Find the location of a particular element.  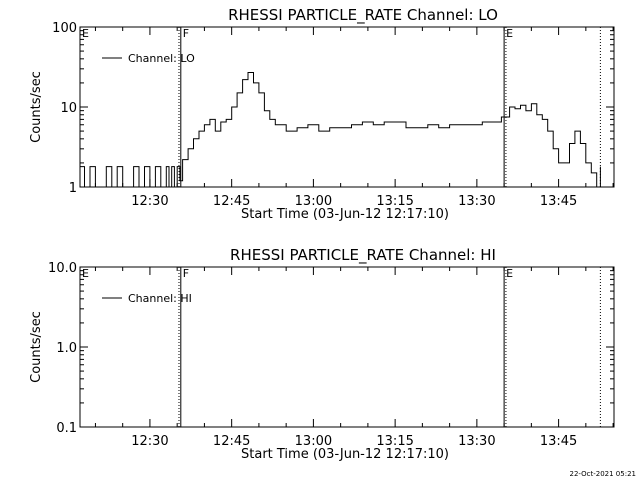

legend-label: Channel: LO is located at coordinates (161, 58).